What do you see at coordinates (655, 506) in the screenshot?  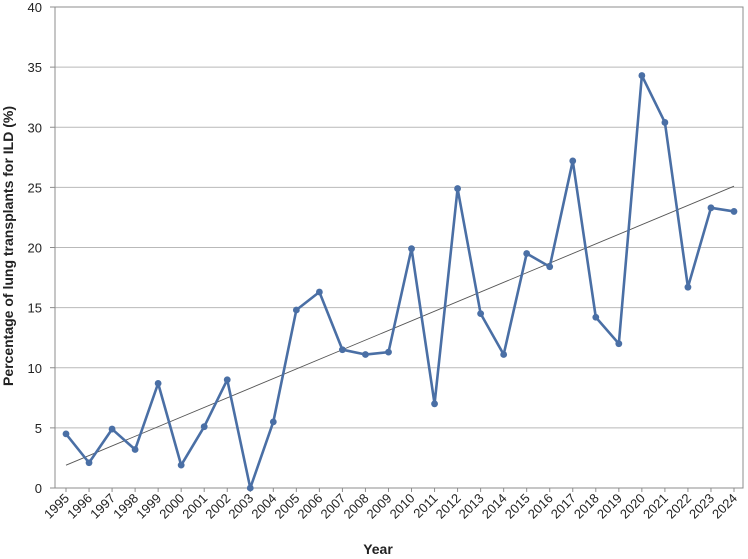 I see `x-tick-label: 2021` at bounding box center [655, 506].